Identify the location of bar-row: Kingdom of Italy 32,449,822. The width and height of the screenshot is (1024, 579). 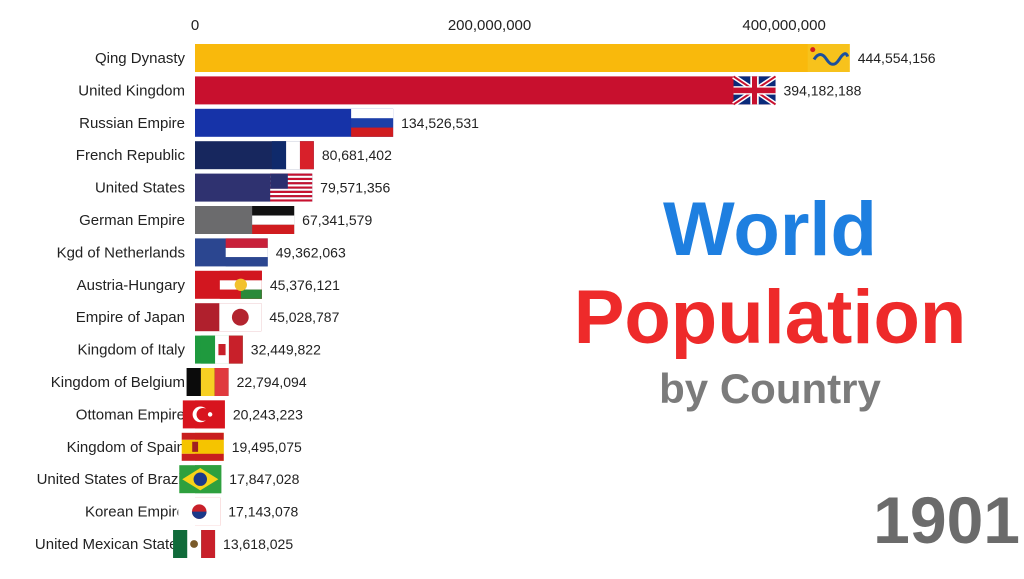
(199, 349).